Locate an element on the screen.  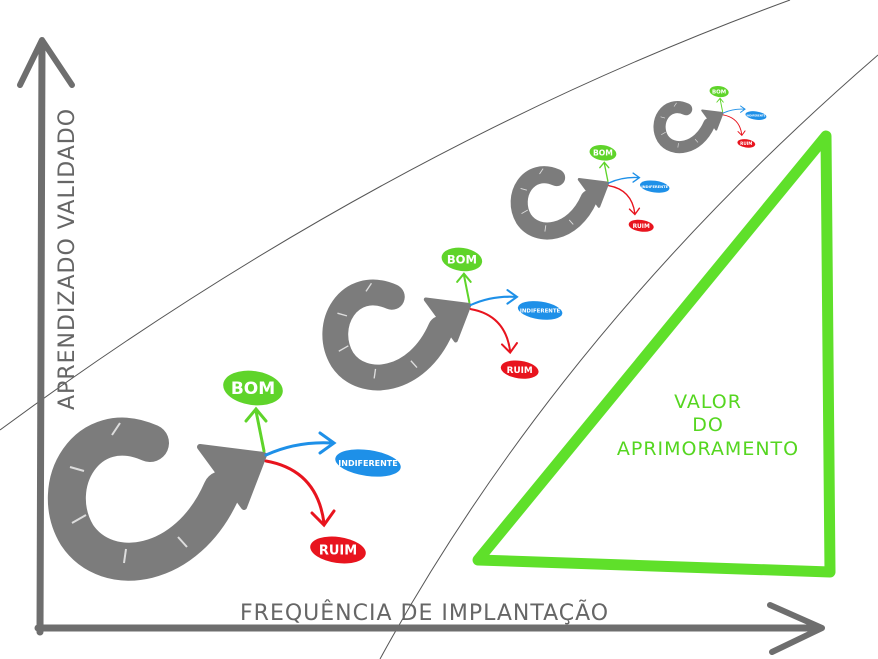
x-axis-label: FREQUÊNCIA DE IMPLANTAÇÃO is located at coordinates (424, 612).